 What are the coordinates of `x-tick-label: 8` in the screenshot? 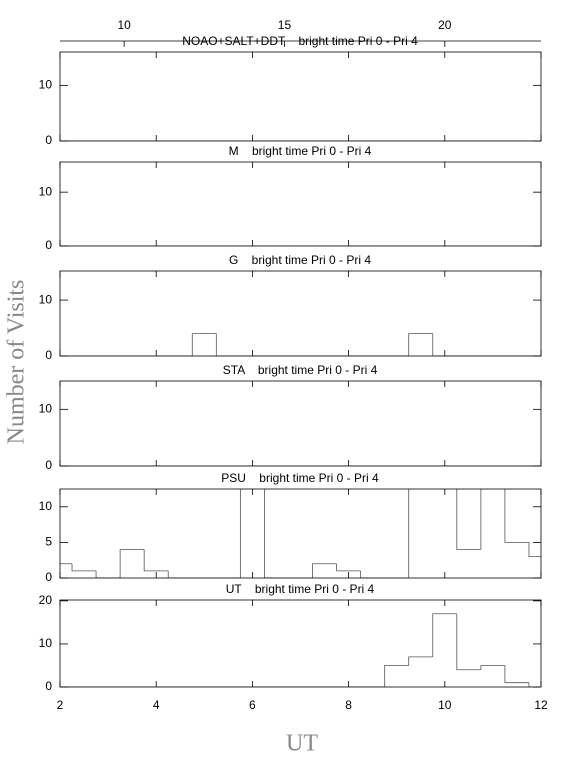 It's located at (348, 705).